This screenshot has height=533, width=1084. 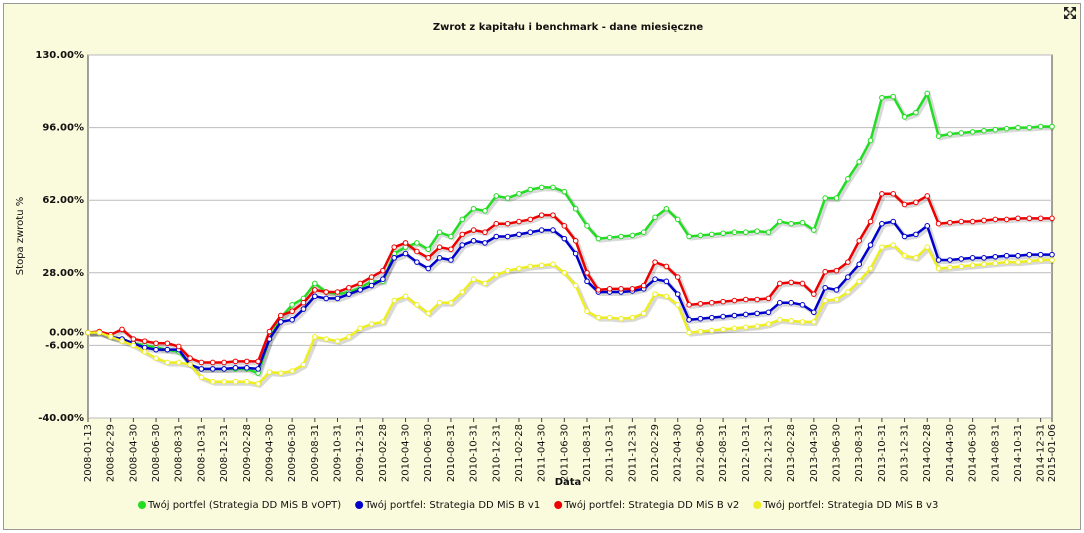 What do you see at coordinates (88, 453) in the screenshot?
I see `x-tick-label: 2008-01-13` at bounding box center [88, 453].